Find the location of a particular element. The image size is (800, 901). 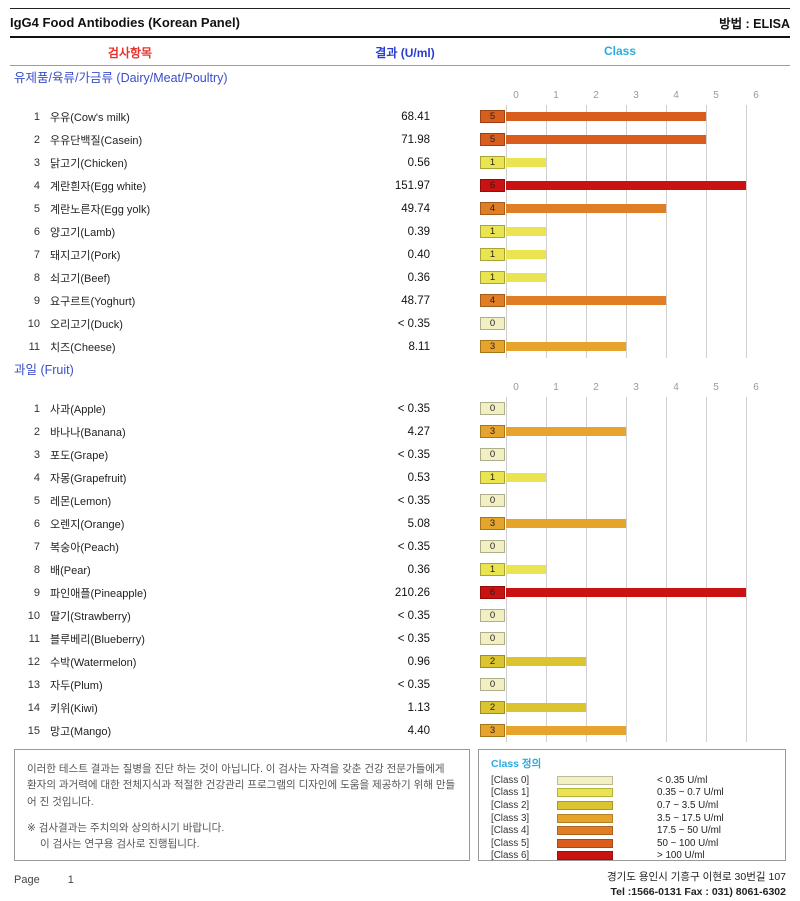

item-name: 파인애플(Pineapple) is located at coordinates (98, 593).